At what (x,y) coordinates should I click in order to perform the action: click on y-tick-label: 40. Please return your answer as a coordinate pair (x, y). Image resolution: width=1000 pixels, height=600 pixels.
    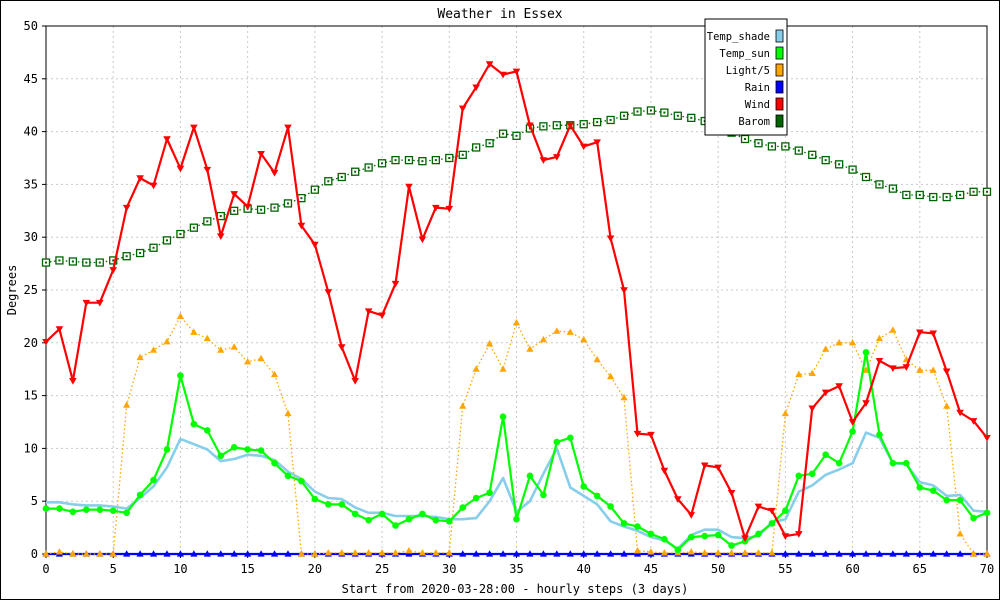
    Looking at the image, I should click on (31, 132).